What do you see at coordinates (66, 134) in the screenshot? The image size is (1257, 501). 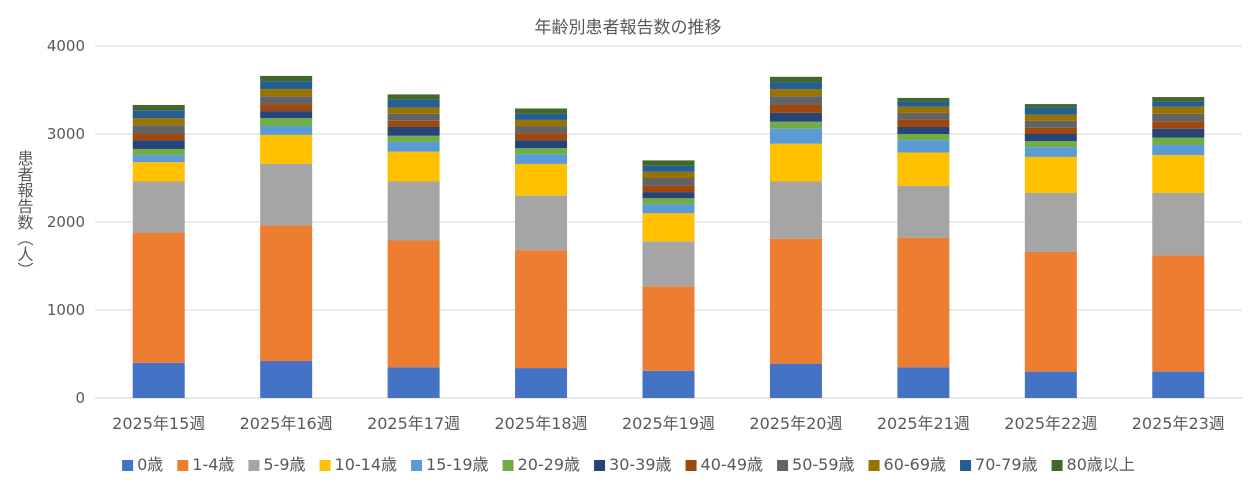 I see `y-tick-label: 3000` at bounding box center [66, 134].